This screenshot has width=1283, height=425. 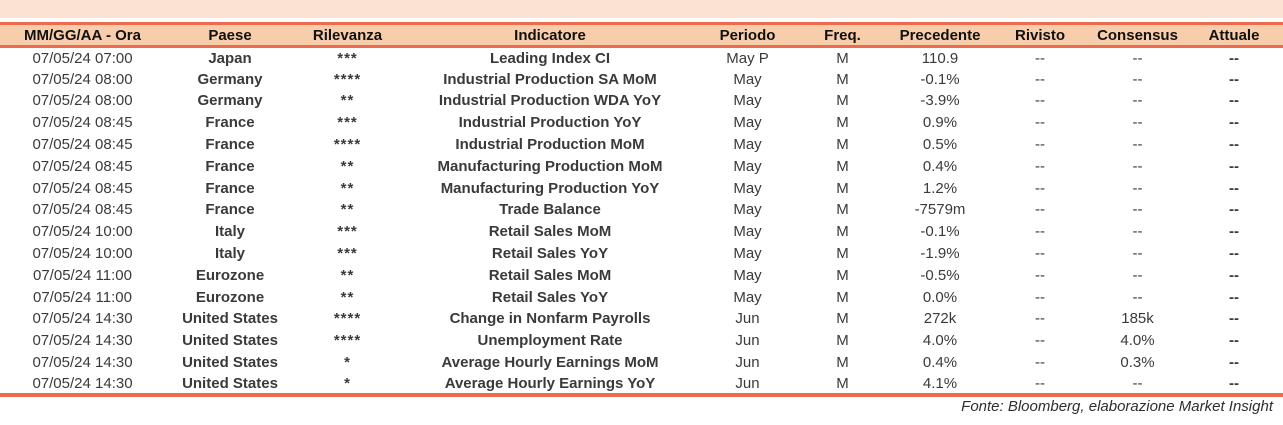 I want to click on cell-indicator: Unemployment Rate, so click(x=550, y=341).